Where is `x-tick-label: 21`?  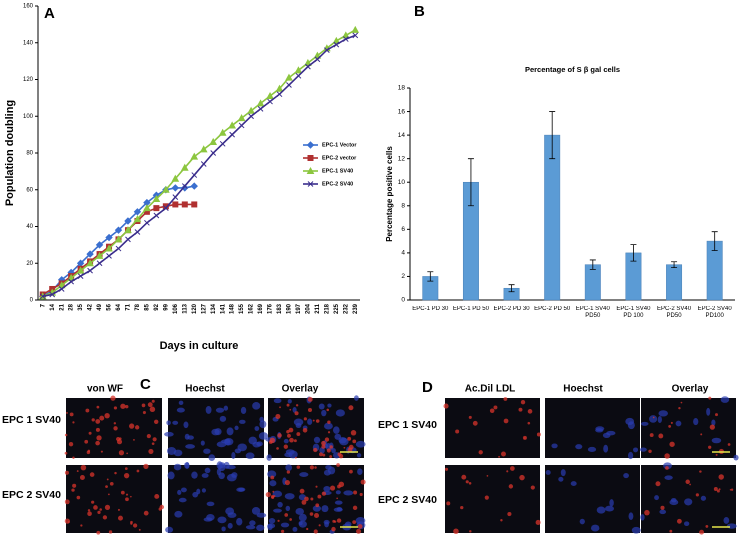
x-tick-label: 21 is located at coordinates (62, 306).